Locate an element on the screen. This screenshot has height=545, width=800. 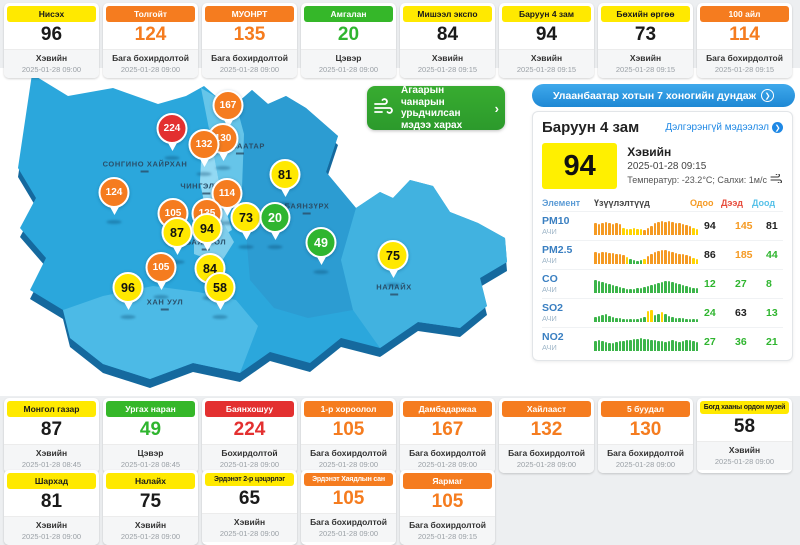
pin-aqi-value: 87 is located at coordinates (177, 232).